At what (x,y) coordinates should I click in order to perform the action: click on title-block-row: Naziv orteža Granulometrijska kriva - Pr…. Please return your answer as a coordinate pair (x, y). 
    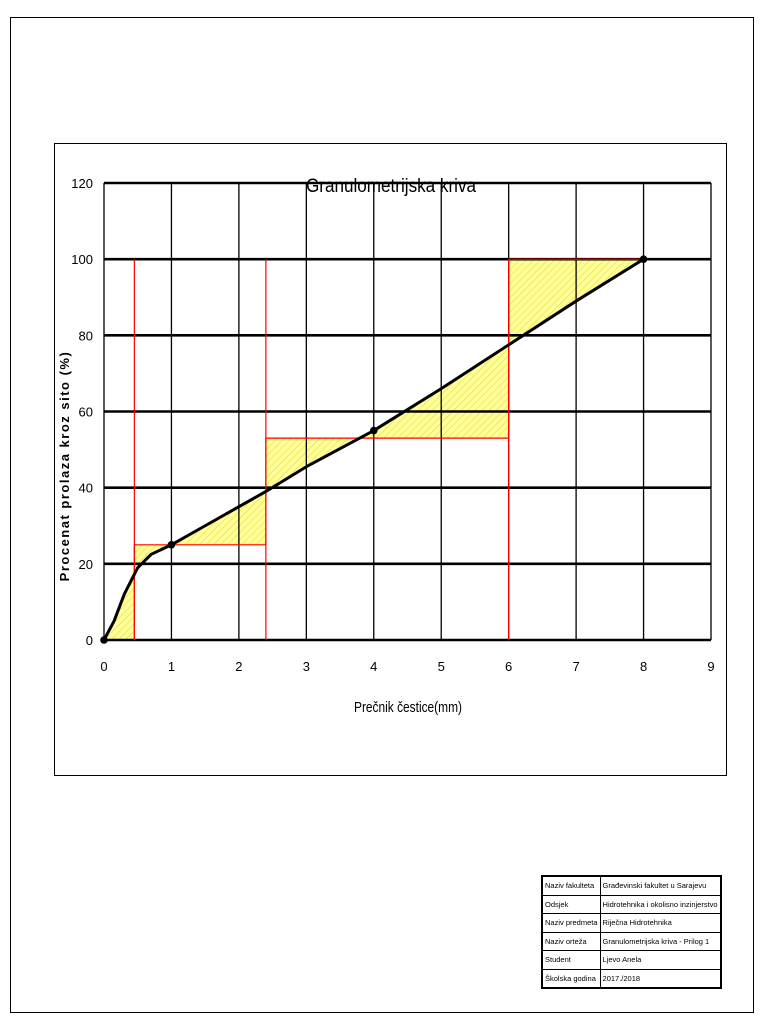
    Looking at the image, I should click on (632, 941).